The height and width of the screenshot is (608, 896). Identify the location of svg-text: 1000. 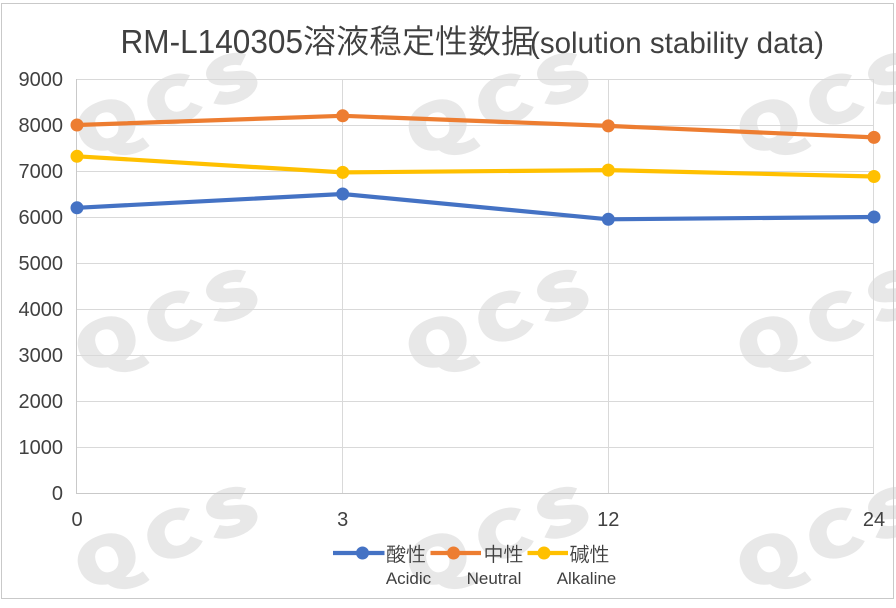
(41, 448).